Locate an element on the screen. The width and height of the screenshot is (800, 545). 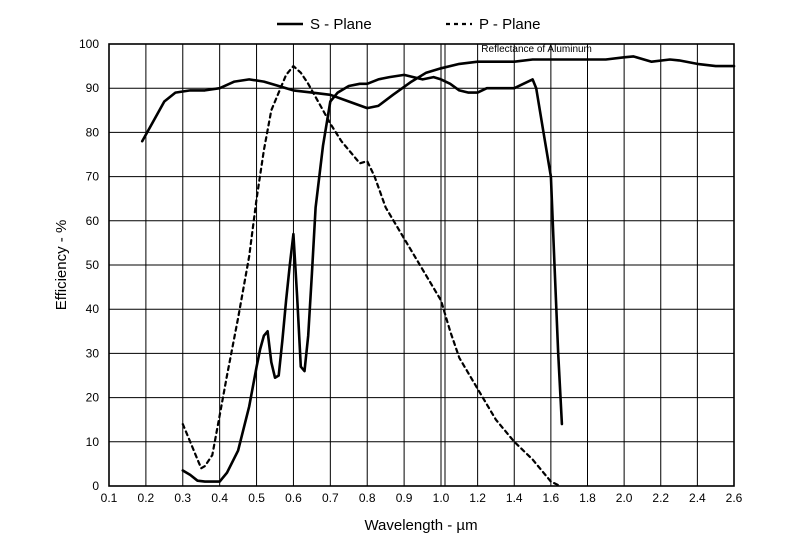
y-axis-title: Efficiency - % is located at coordinates (61, 265).